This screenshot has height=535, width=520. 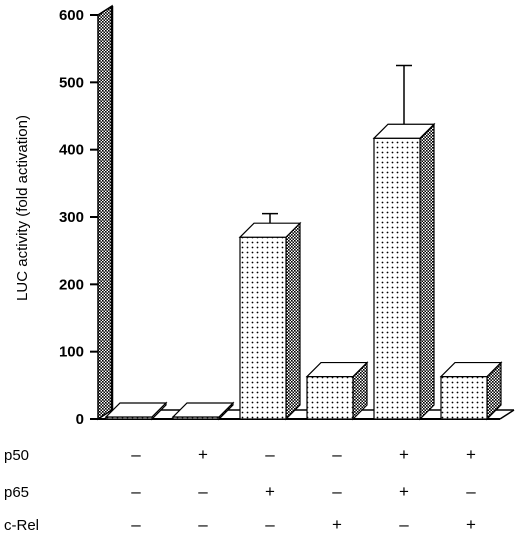 I want to click on y-tick-labels: 0 100 200 300 400 500 600, so click(x=78, y=217).